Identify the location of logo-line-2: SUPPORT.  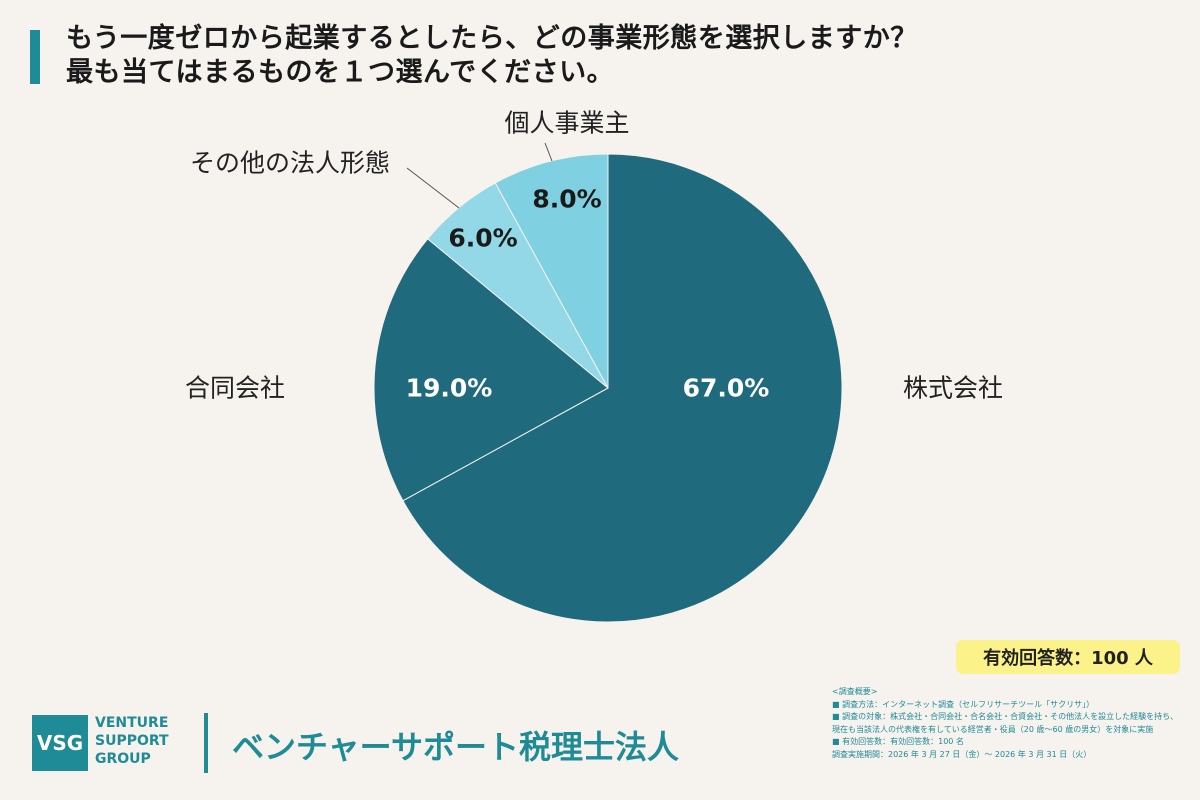
(132, 741).